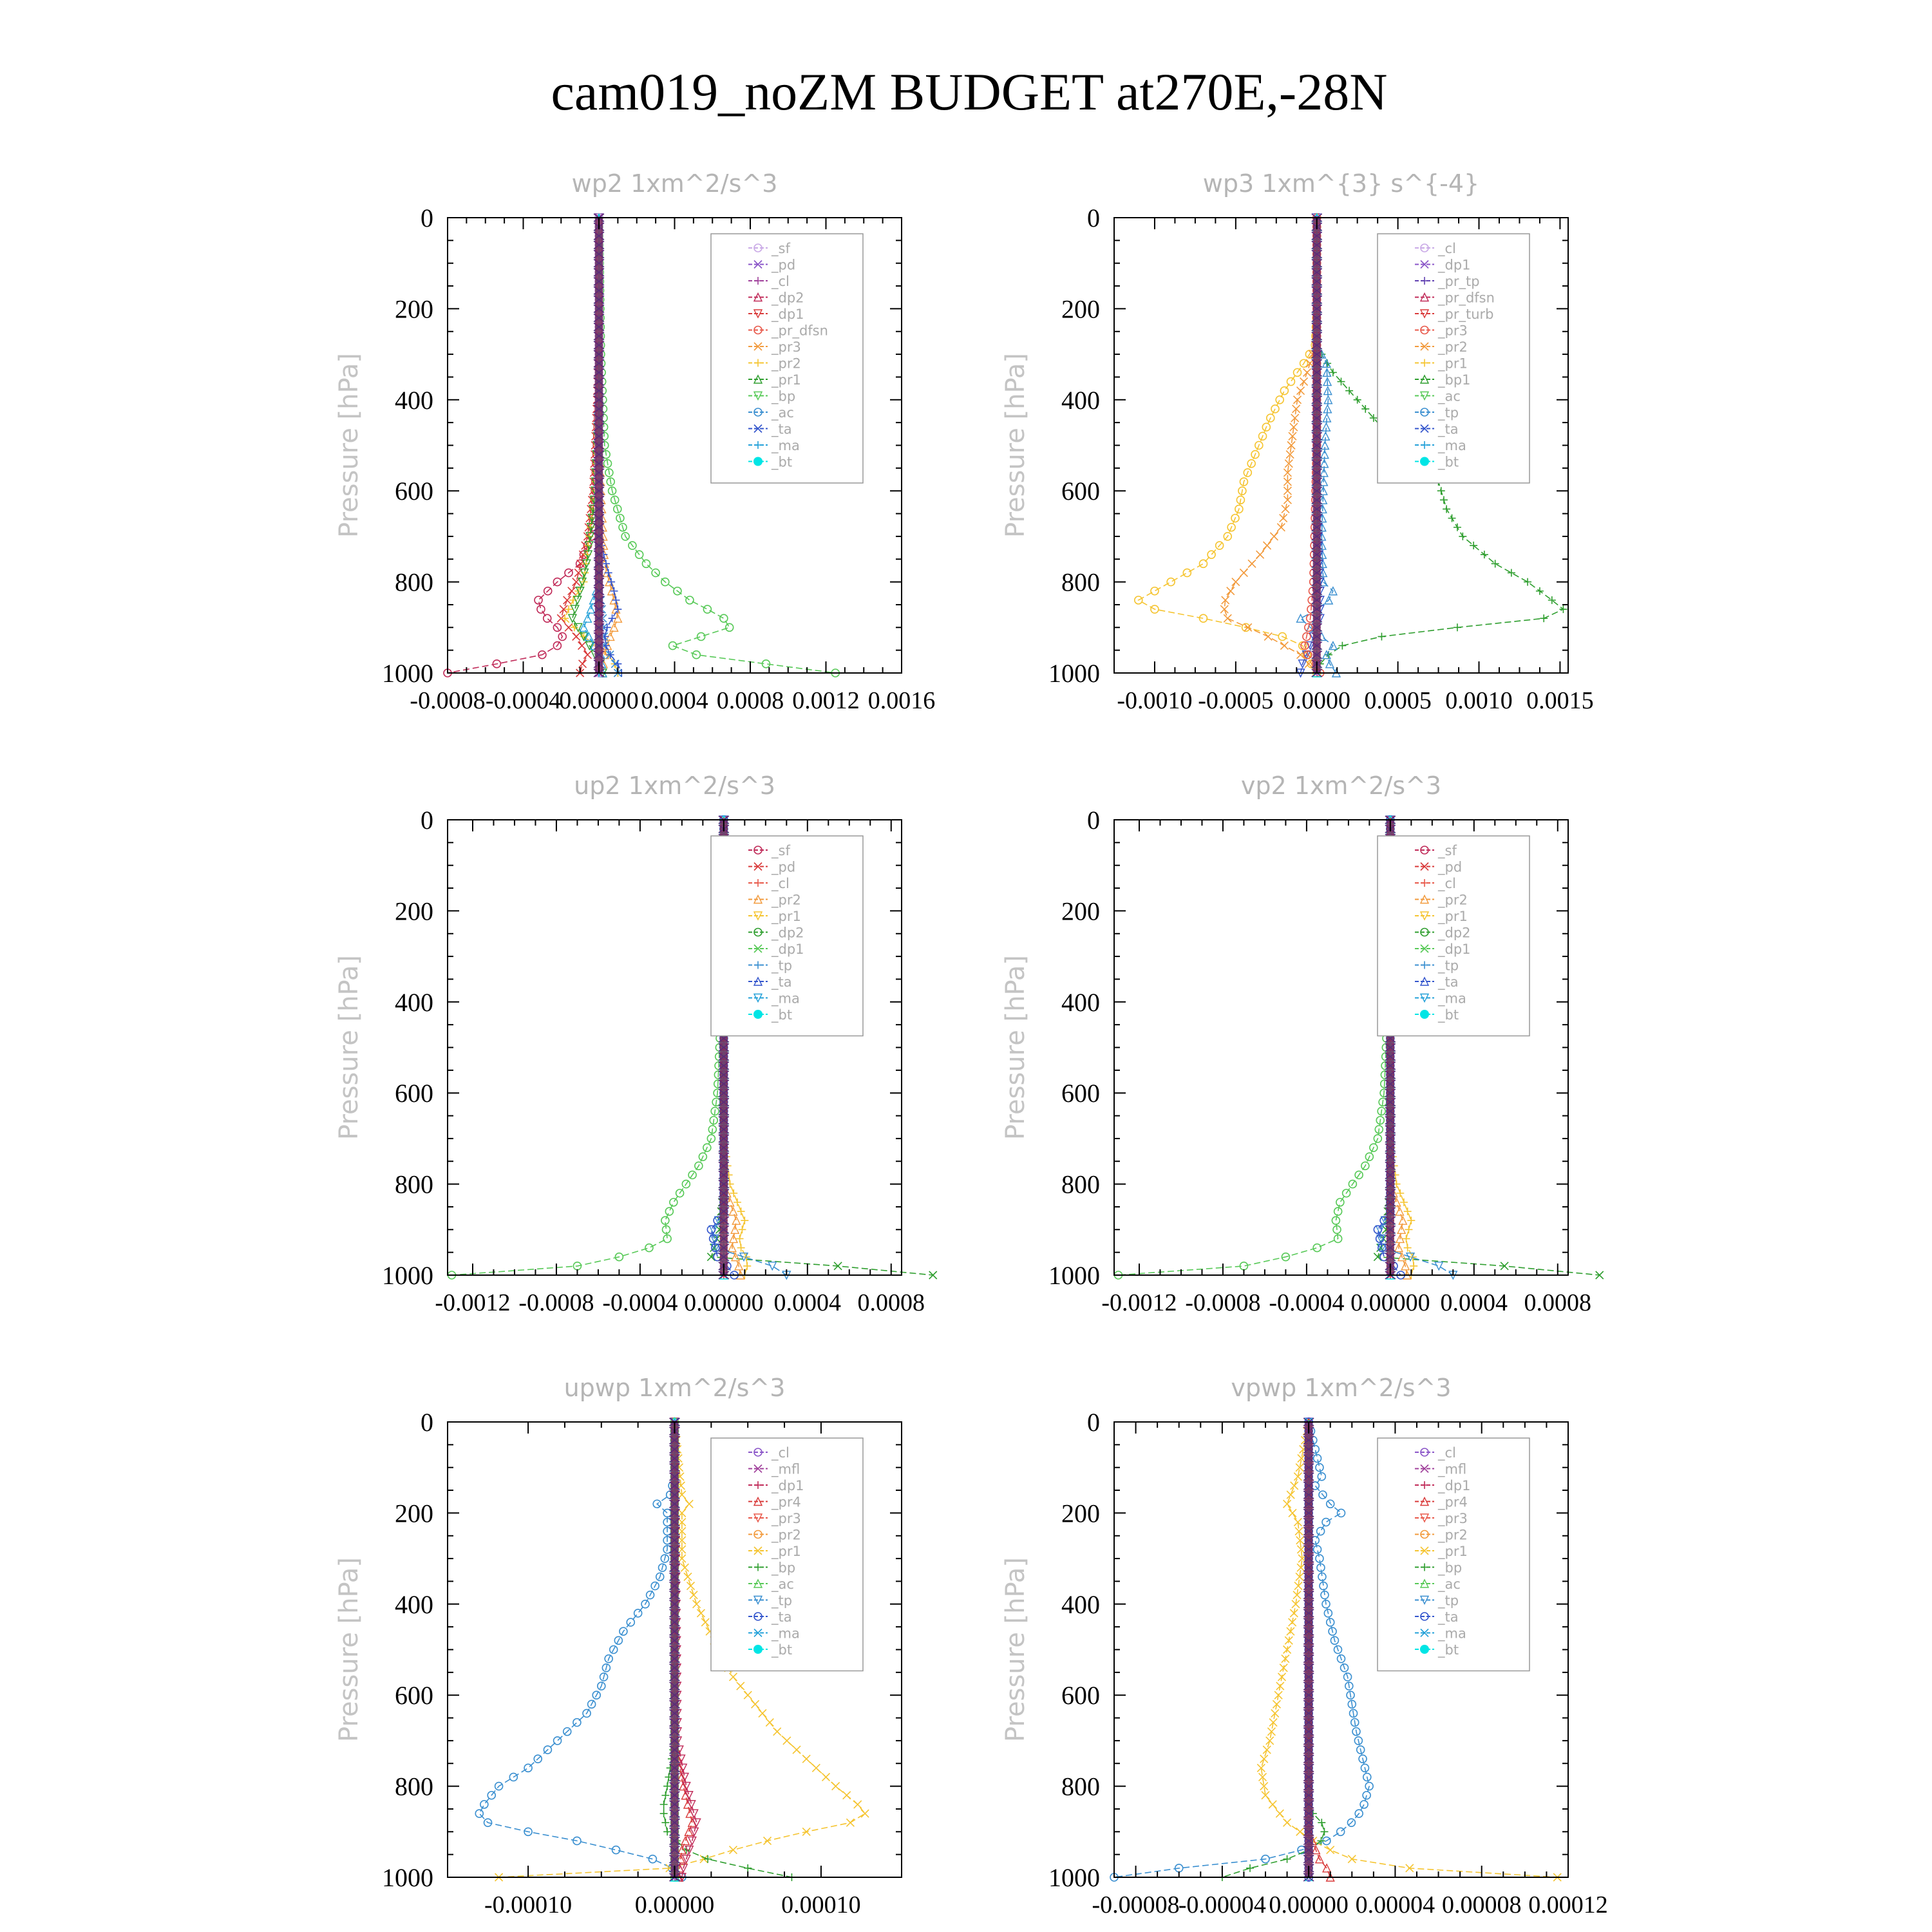  I want to click on x-tick-label: 0.0012, so click(826, 700).